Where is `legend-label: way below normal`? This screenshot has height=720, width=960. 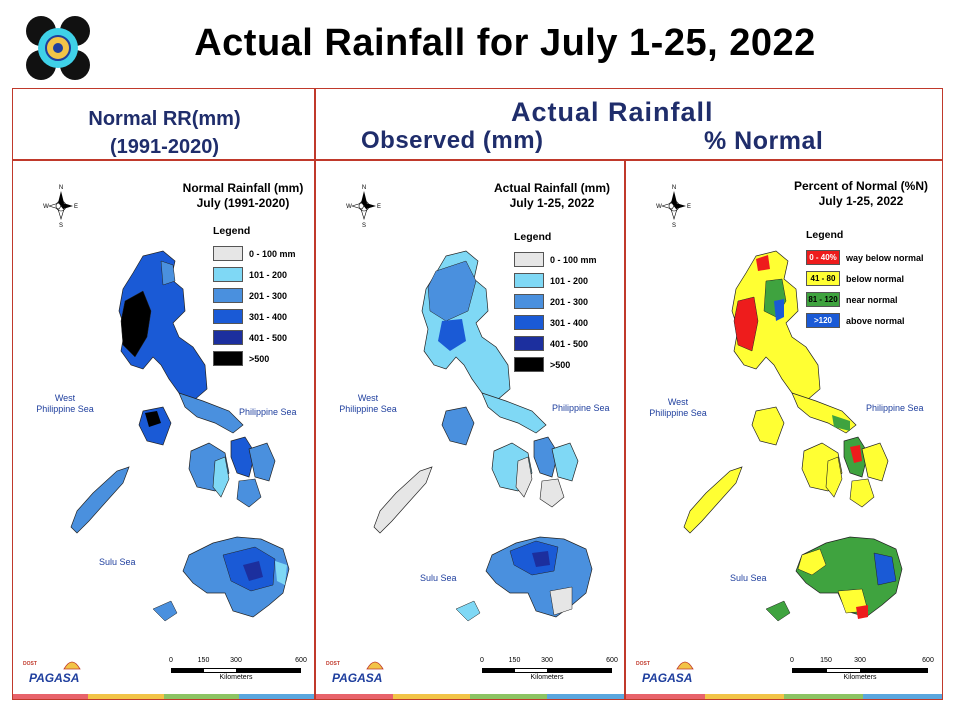 legend-label: way below normal is located at coordinates (885, 257).